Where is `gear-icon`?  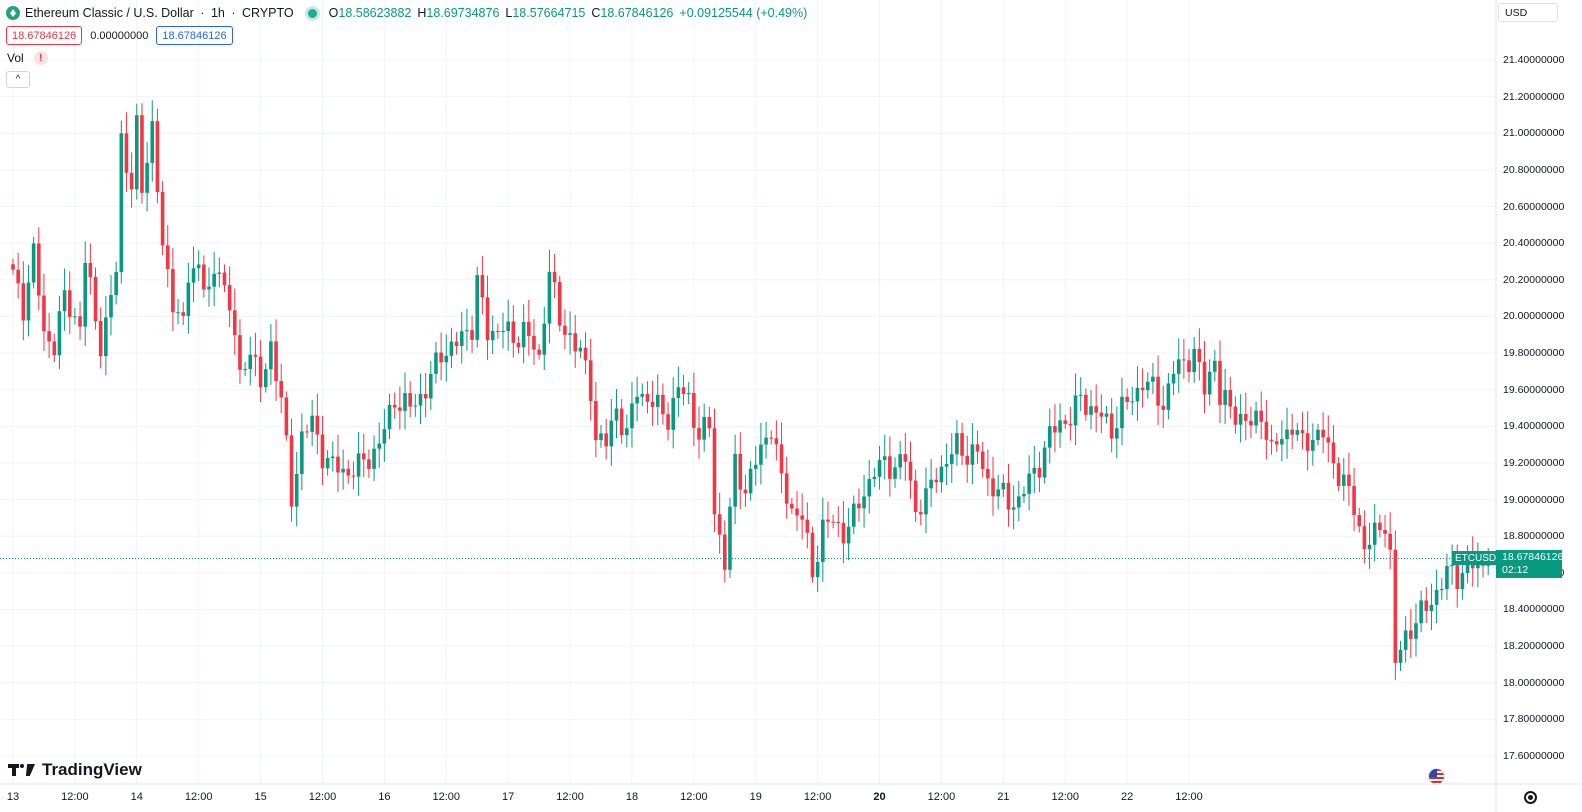
gear-icon is located at coordinates (1530, 797).